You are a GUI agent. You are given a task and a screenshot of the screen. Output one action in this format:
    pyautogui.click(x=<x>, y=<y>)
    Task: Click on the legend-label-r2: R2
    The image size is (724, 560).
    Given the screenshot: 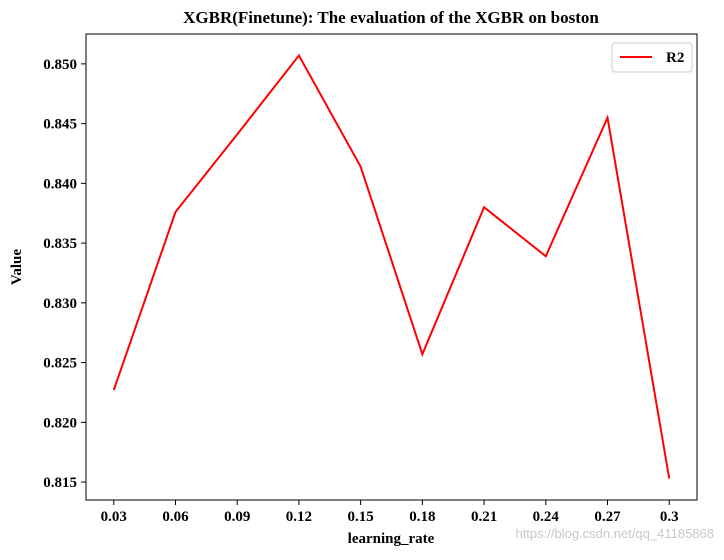 What is the action you would take?
    pyautogui.click(x=675, y=58)
    